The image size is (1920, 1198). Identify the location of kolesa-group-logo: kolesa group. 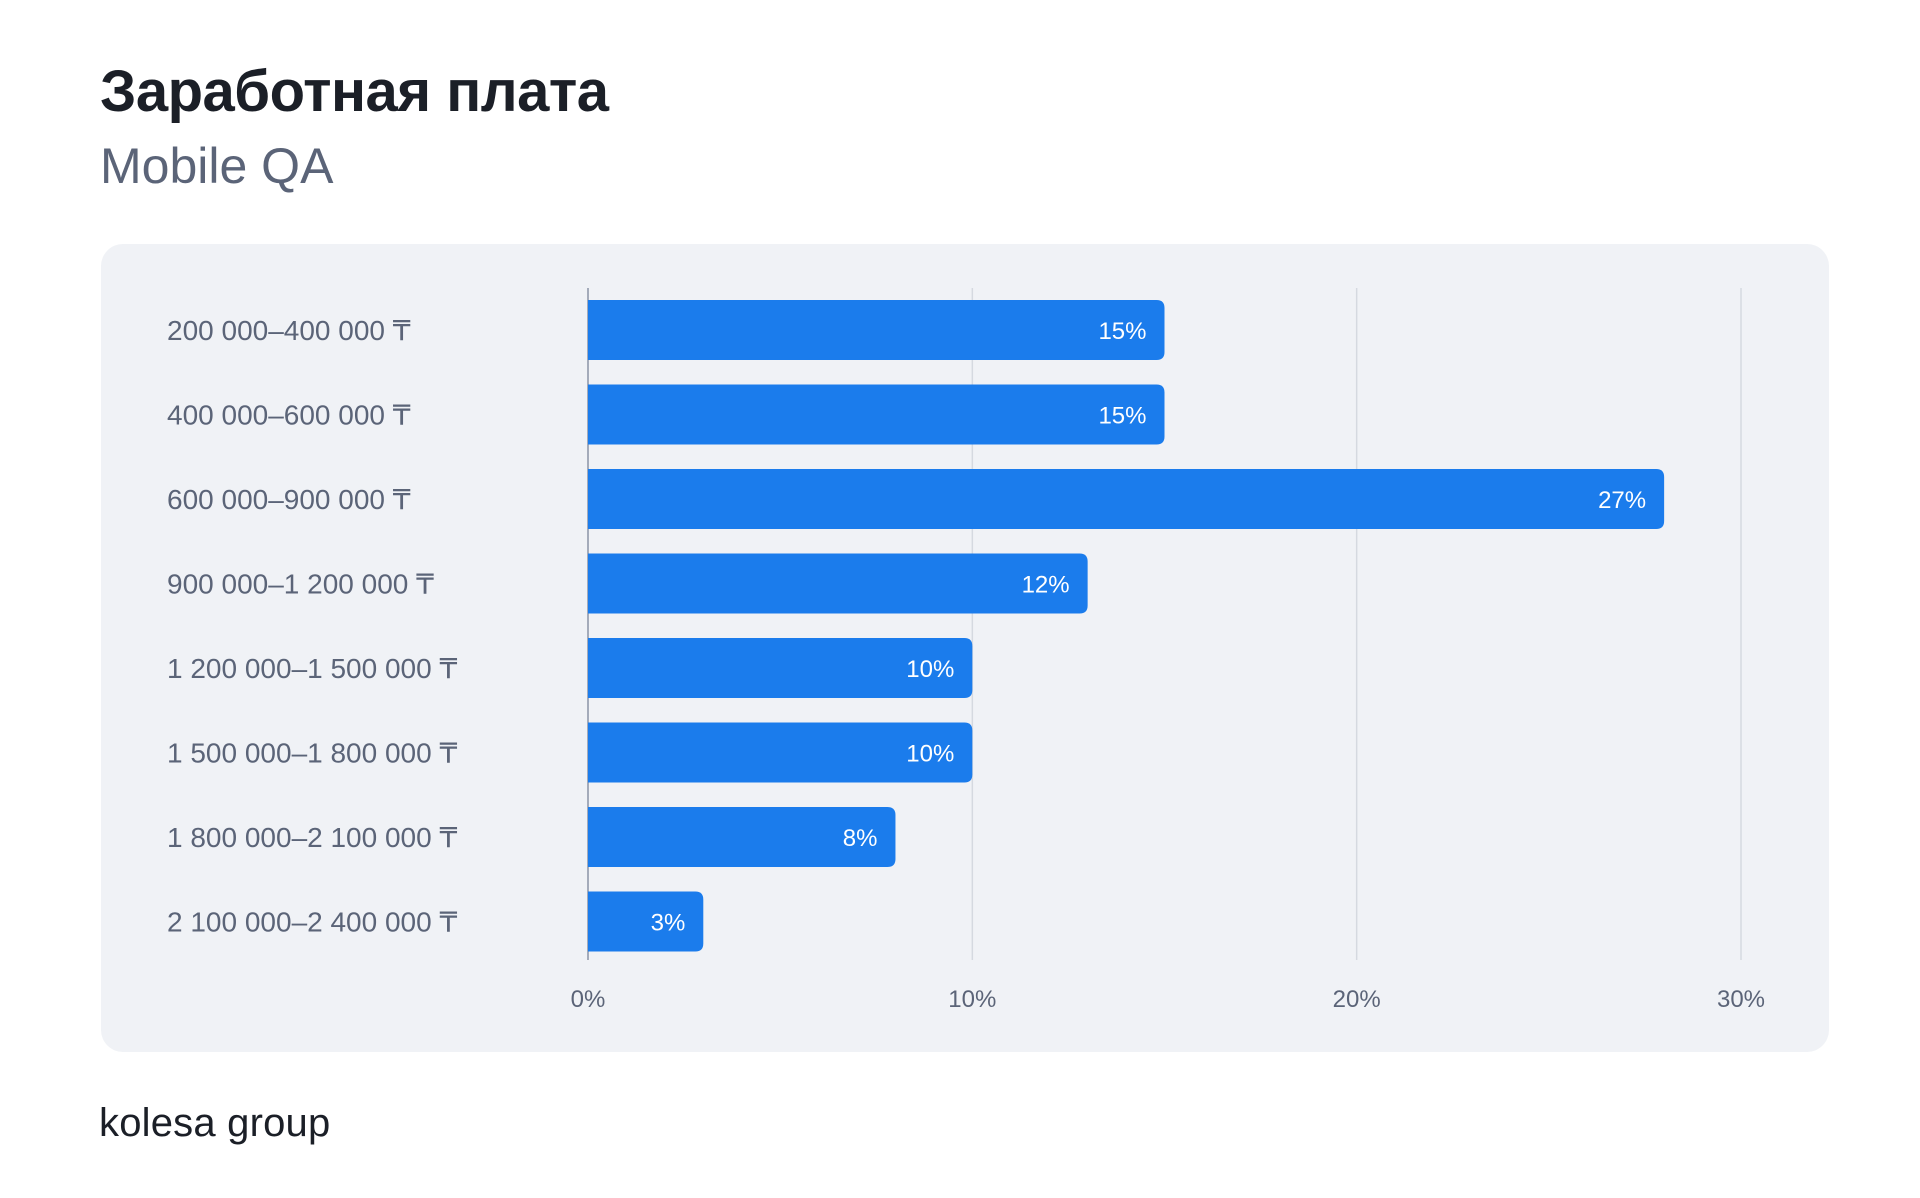
(215, 1123).